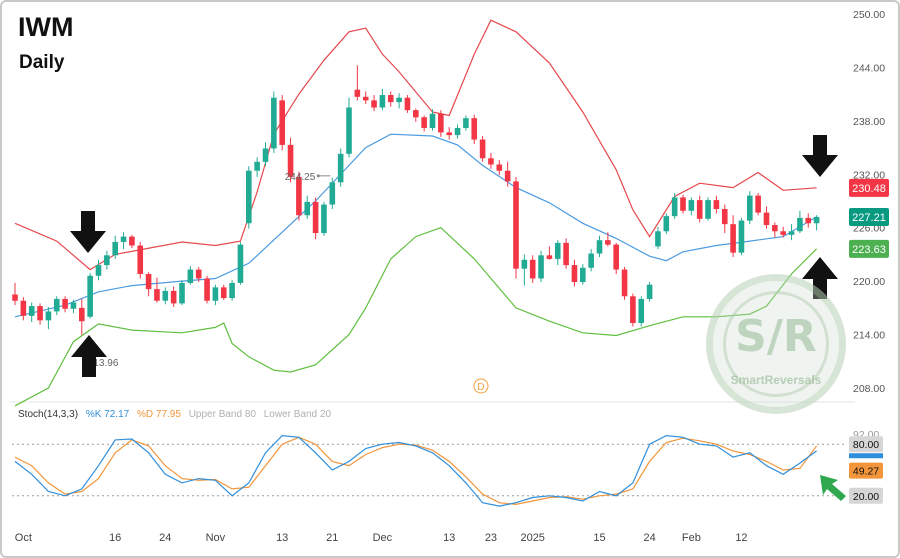  Describe the element at coordinates (869, 68) in the screenshot. I see `price-tick-label: 244.00` at that location.